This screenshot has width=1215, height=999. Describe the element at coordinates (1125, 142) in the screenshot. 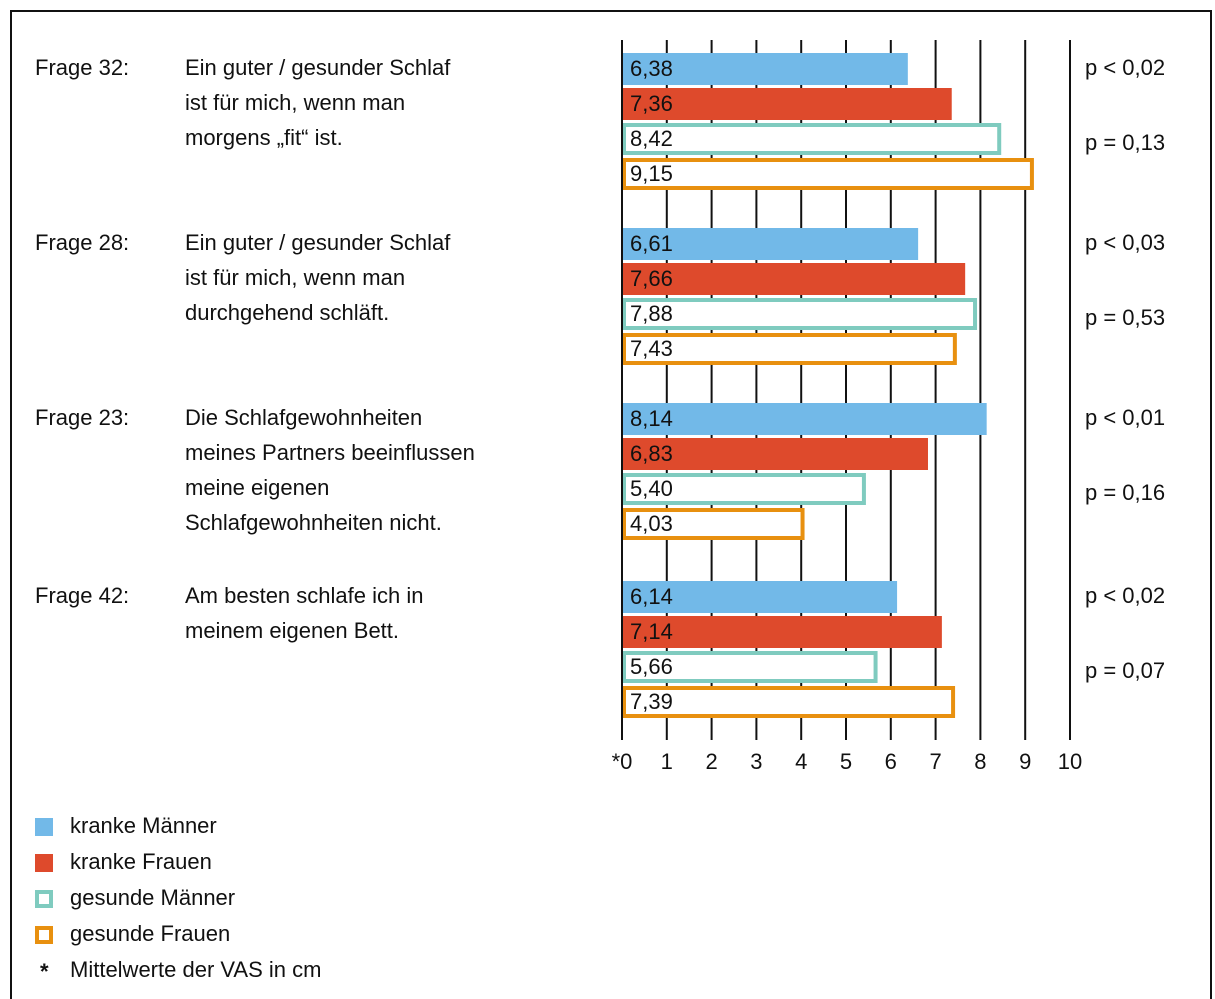

I see `p-value: p = 0,13` at that location.